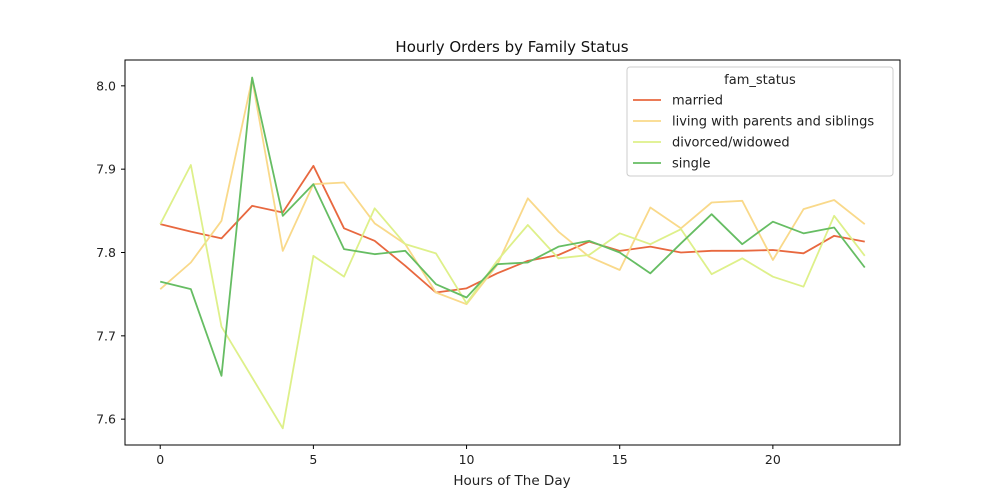  What do you see at coordinates (511, 481) in the screenshot?
I see `x-axis-title: Hours of The Day` at bounding box center [511, 481].